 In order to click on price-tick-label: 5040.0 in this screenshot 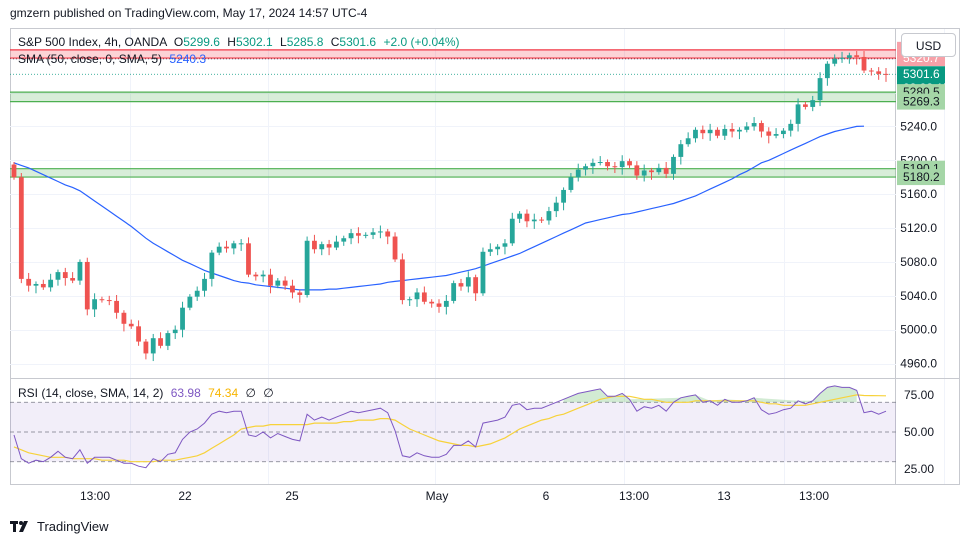, I will do `click(918, 296)`.